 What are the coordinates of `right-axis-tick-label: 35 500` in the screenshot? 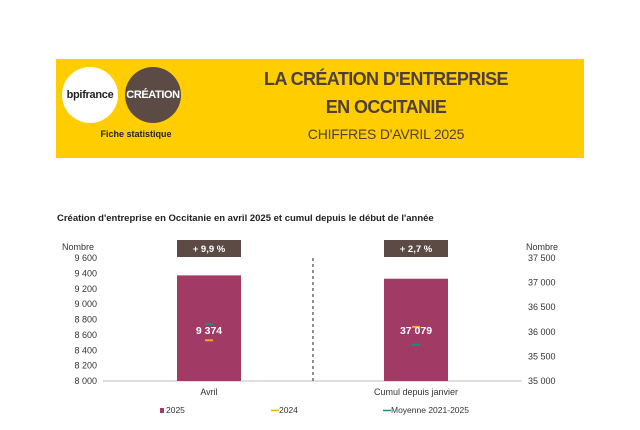 It's located at (542, 356).